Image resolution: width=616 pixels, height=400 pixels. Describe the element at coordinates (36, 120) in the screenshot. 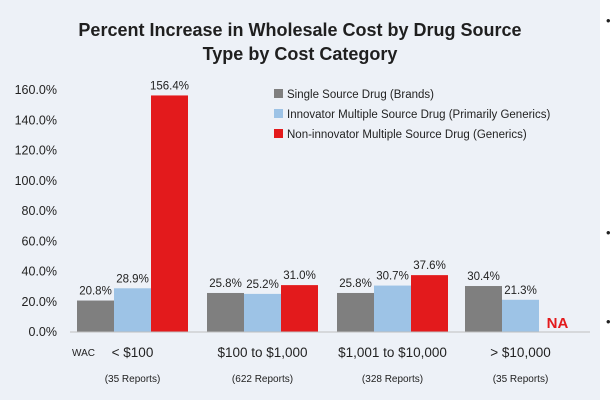

I see `y-tick-label: 140.0%` at that location.